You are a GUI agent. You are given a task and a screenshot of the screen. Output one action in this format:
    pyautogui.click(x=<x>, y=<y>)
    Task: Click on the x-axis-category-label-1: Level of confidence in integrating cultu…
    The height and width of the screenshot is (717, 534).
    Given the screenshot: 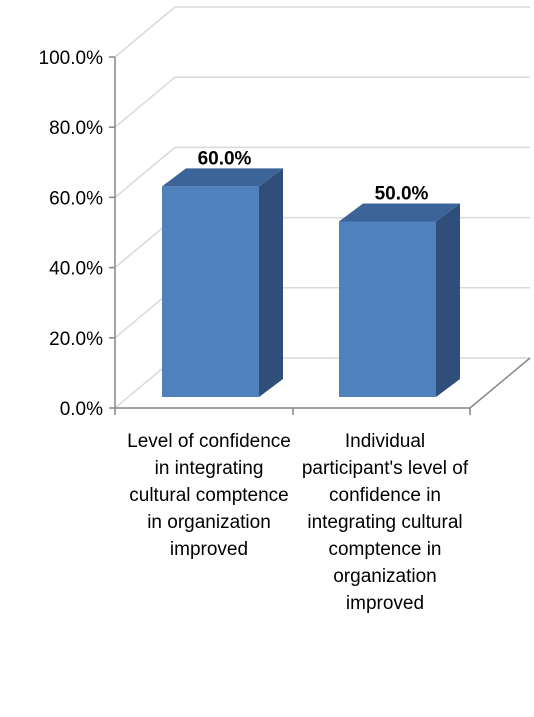 What is the action you would take?
    pyautogui.click(x=209, y=495)
    